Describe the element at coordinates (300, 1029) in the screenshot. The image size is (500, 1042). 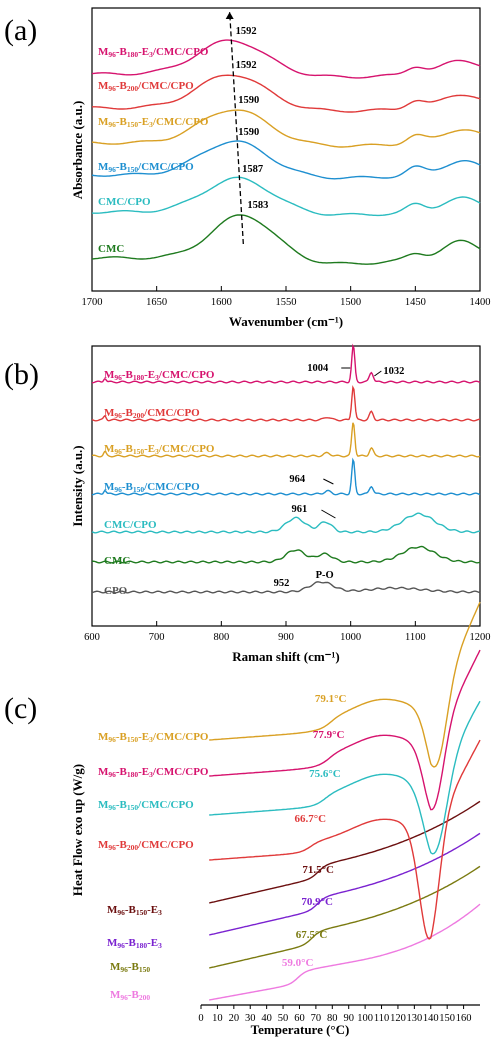
I see `panel-c-xlabel: Temperature (°C)` at that location.